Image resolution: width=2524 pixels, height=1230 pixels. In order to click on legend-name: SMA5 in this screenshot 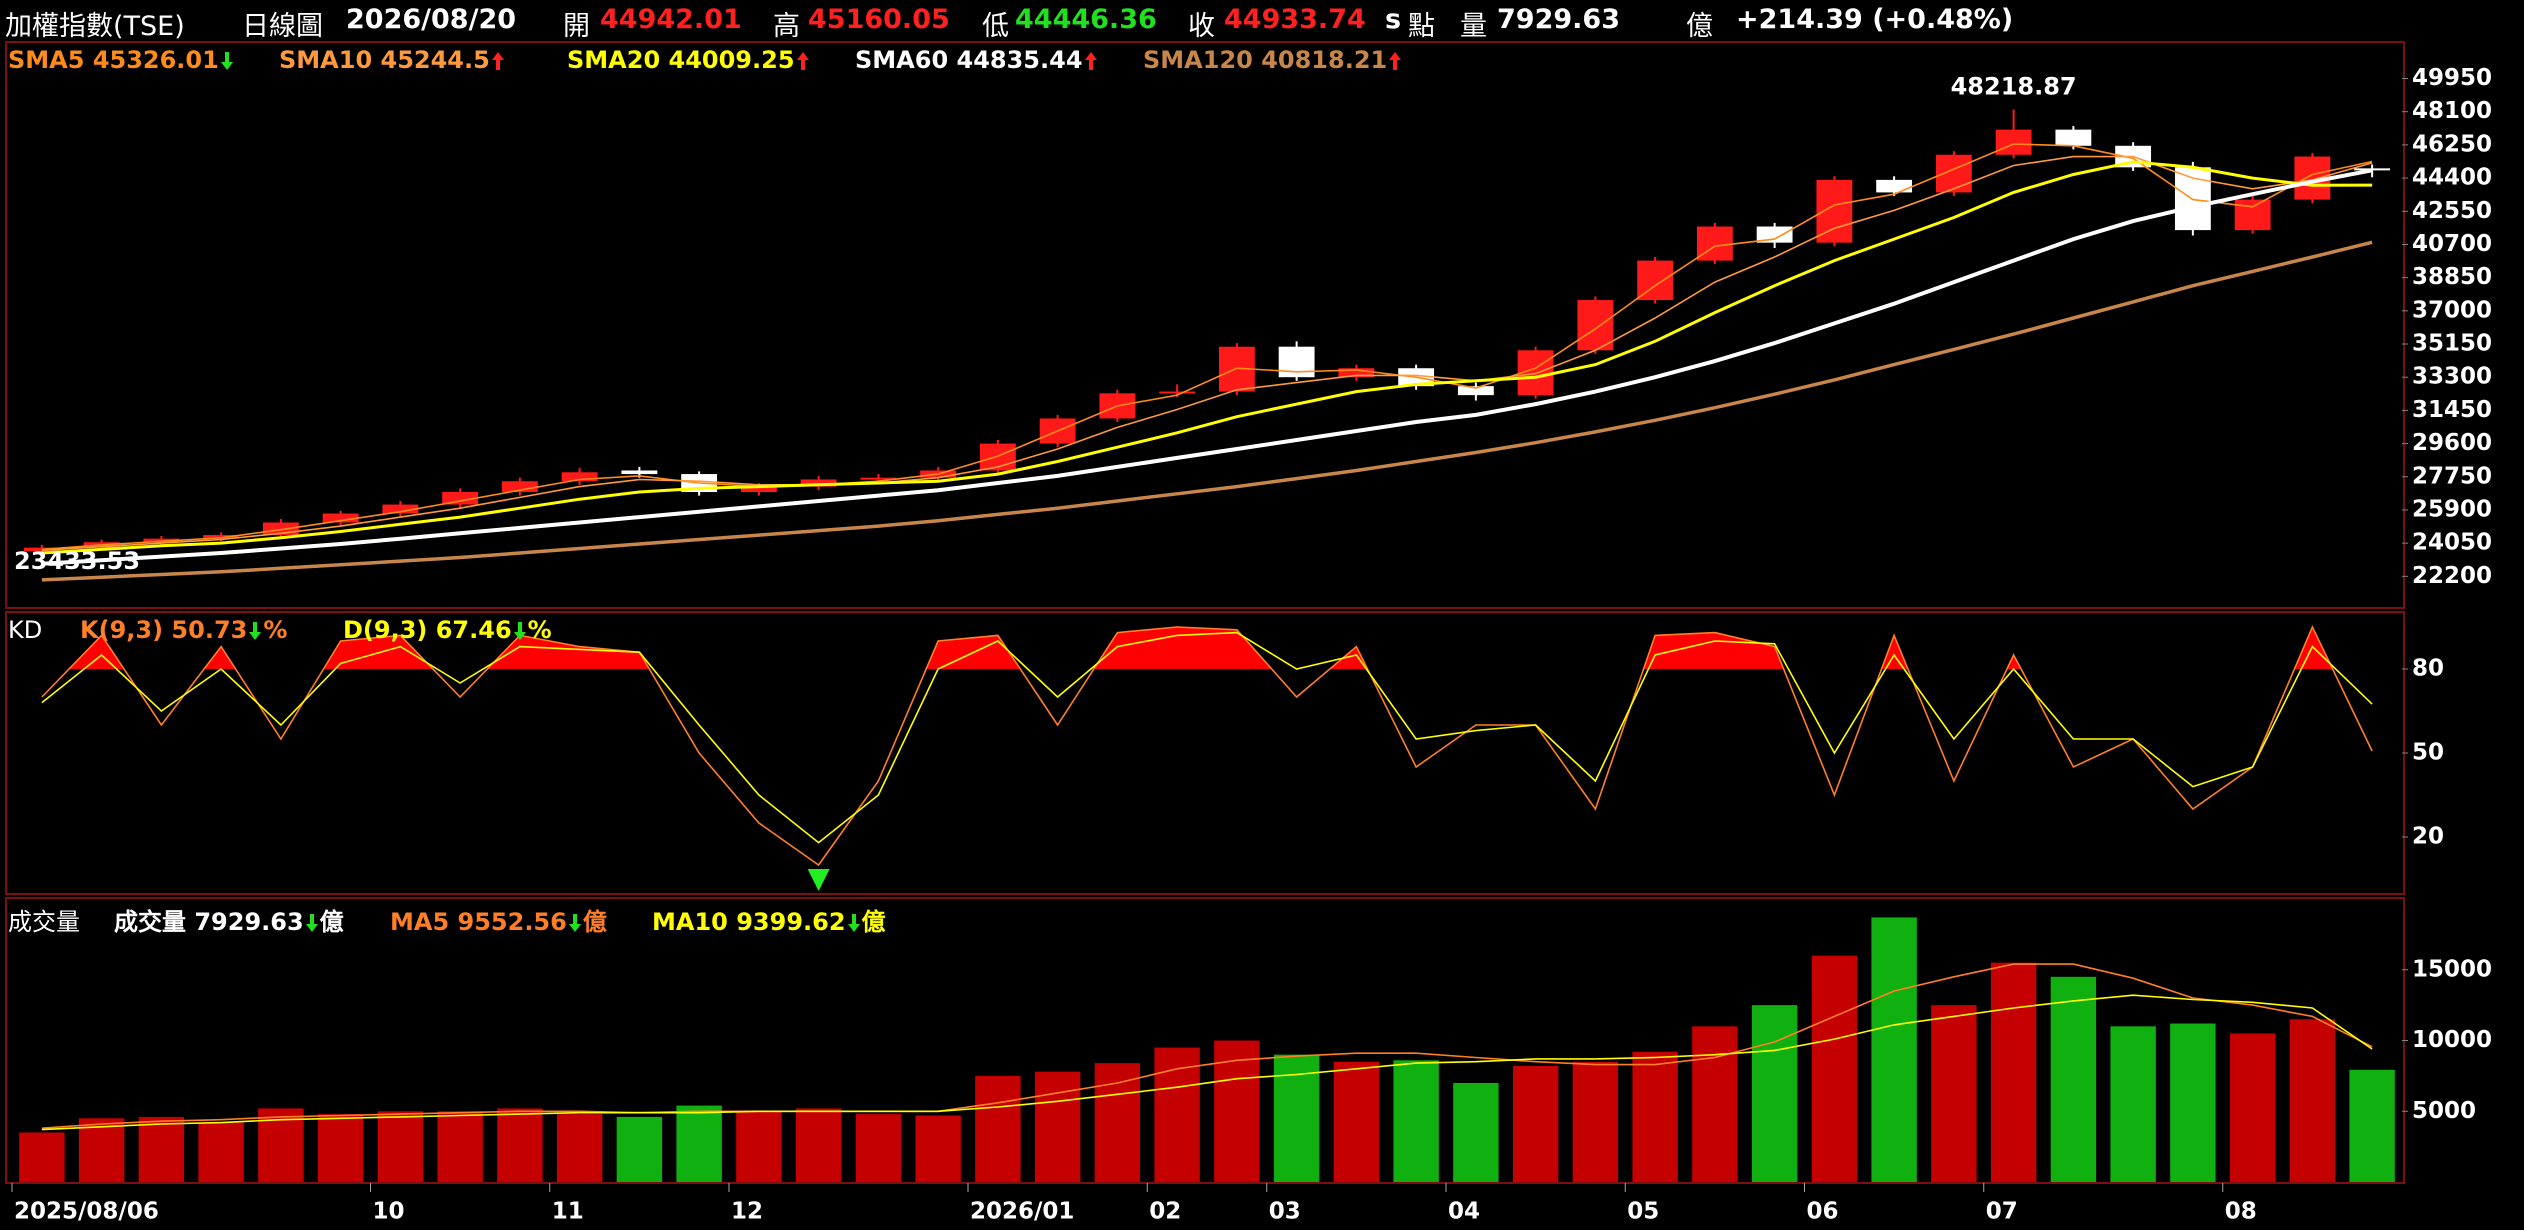, I will do `click(46, 60)`.